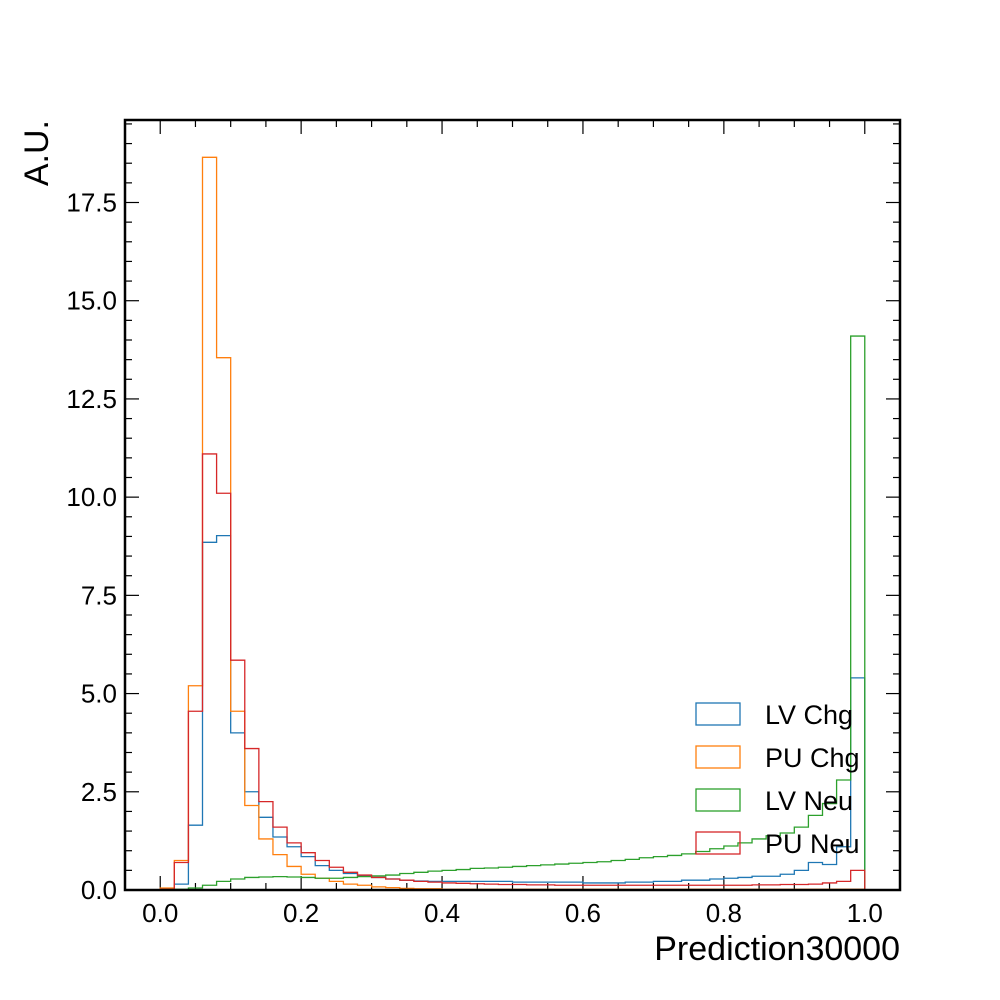 This screenshot has width=1000, height=1000. Describe the element at coordinates (812, 844) in the screenshot. I see `legend-label: PU Neu` at that location.